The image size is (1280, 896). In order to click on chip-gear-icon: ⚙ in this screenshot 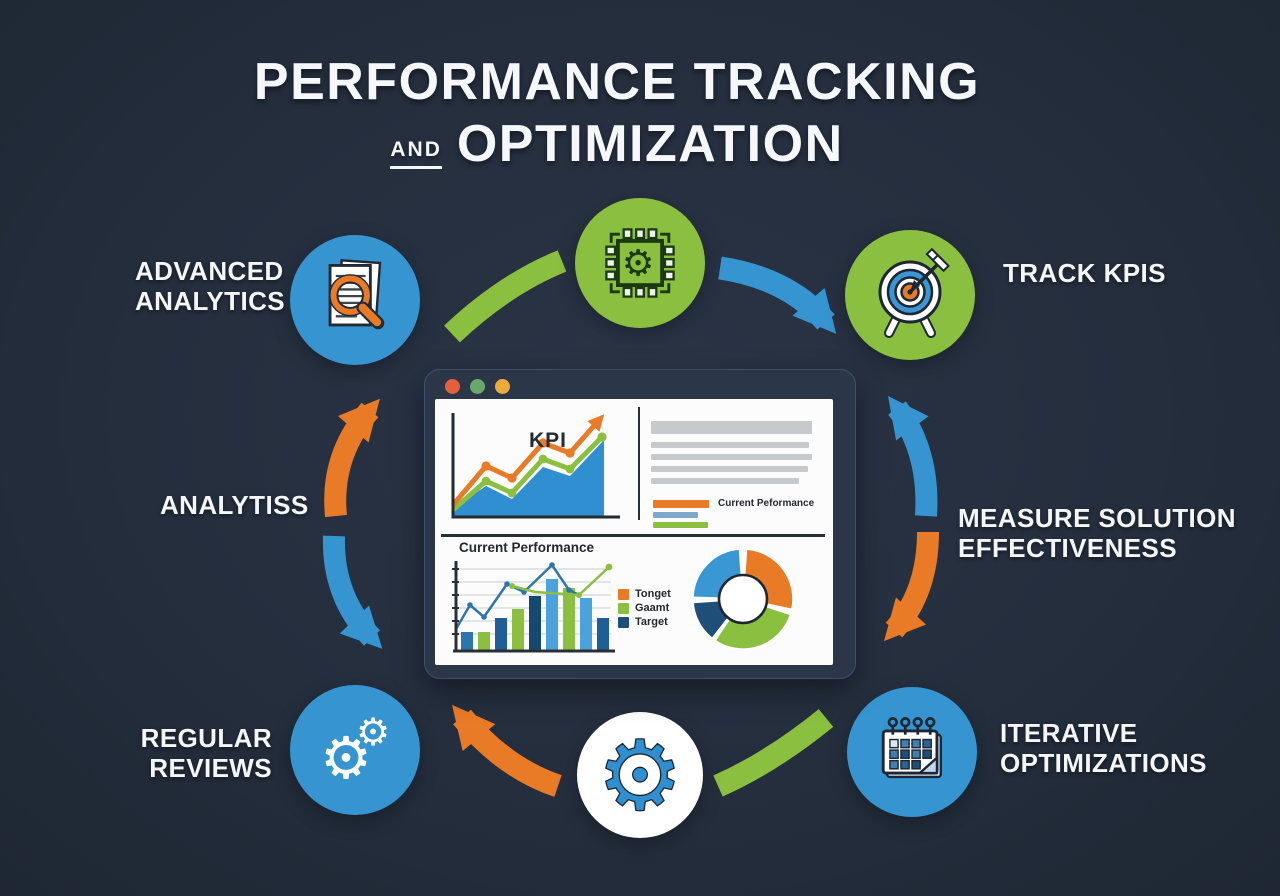, I will do `click(640, 263)`.